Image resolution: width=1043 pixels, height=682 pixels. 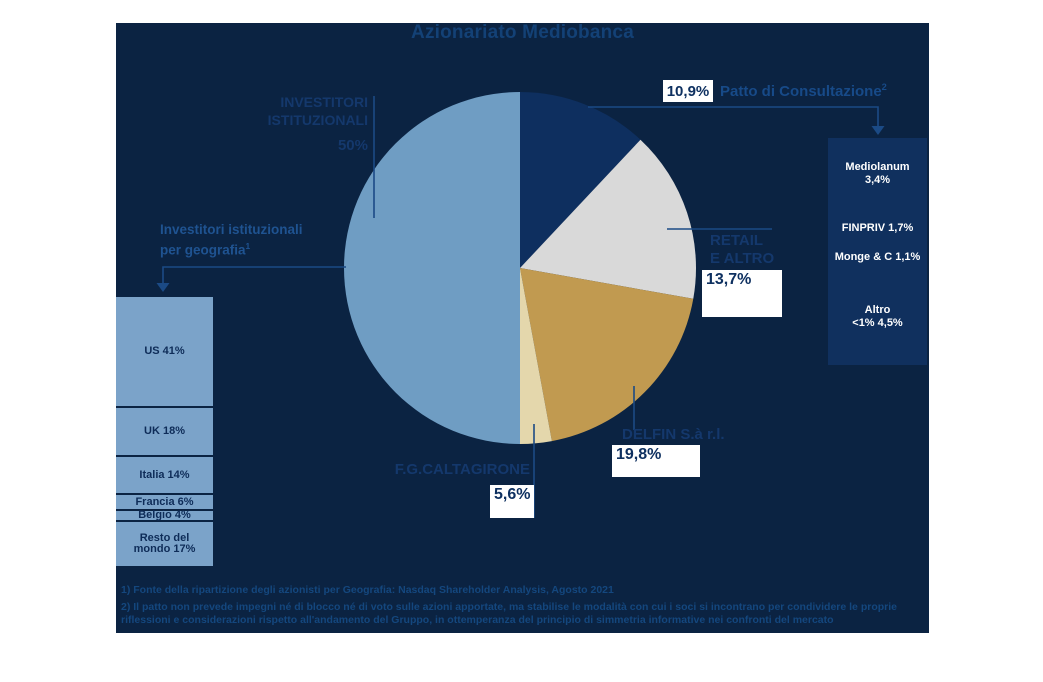 I want to click on patto-item: FINPRIV 1,7%, so click(x=877, y=228).